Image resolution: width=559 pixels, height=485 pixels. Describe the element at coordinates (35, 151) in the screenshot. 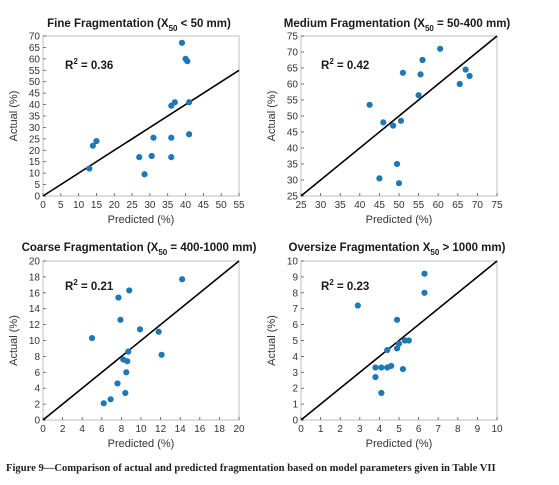

I see `y-tick-label: 20` at that location.